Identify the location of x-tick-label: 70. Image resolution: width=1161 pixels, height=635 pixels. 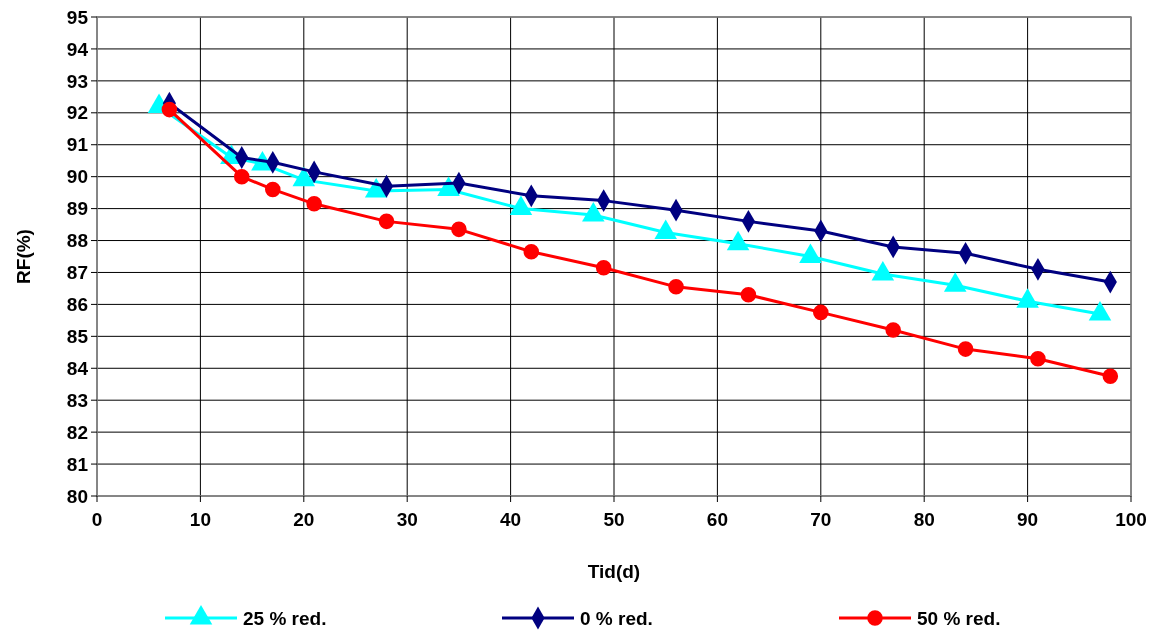
(821, 519).